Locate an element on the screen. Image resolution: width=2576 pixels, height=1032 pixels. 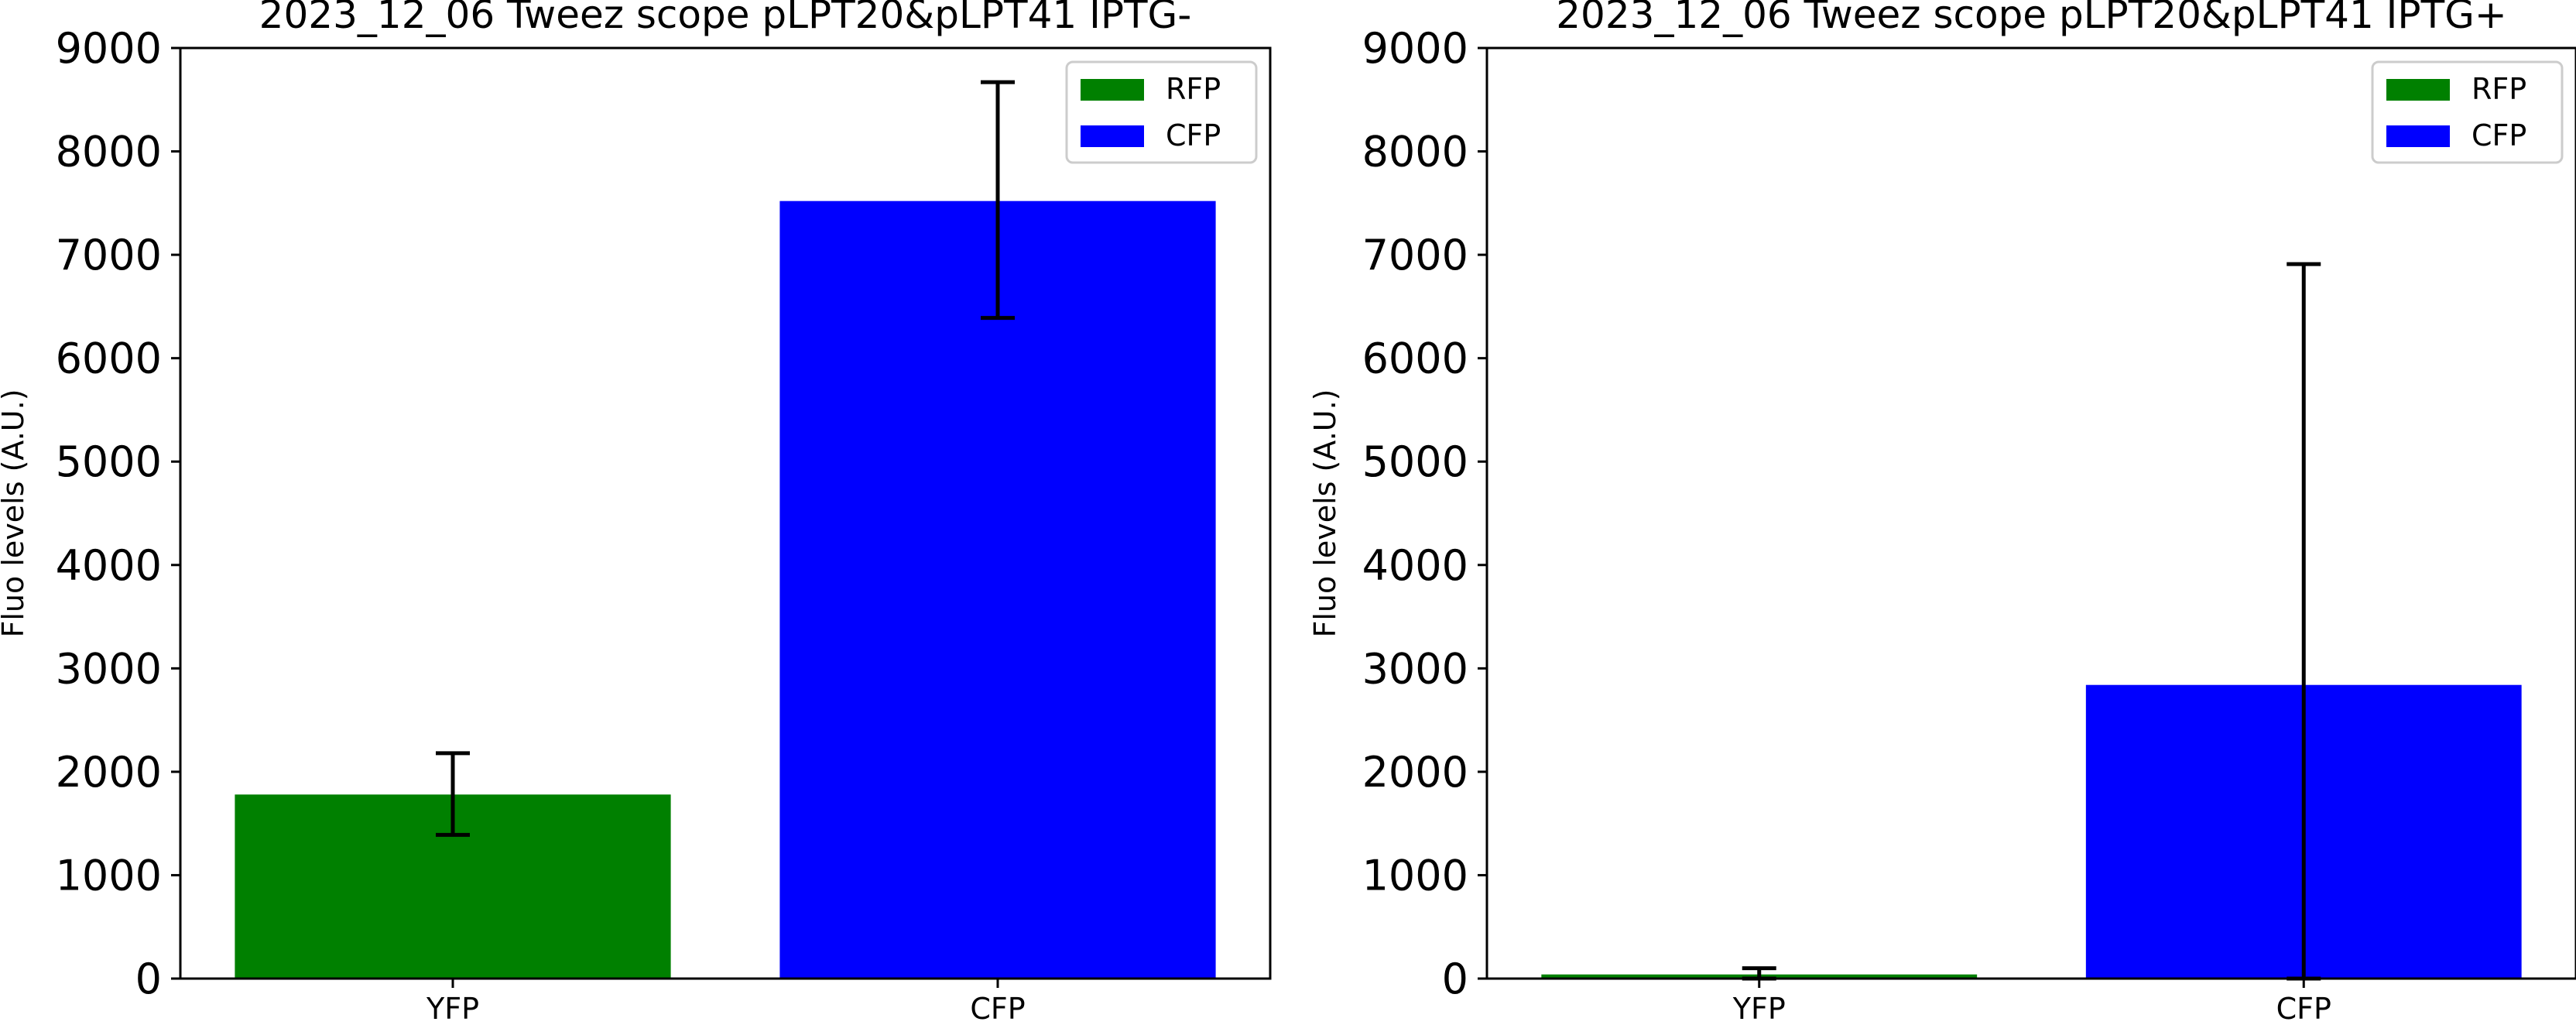
bar-cfp is located at coordinates (997, 590).